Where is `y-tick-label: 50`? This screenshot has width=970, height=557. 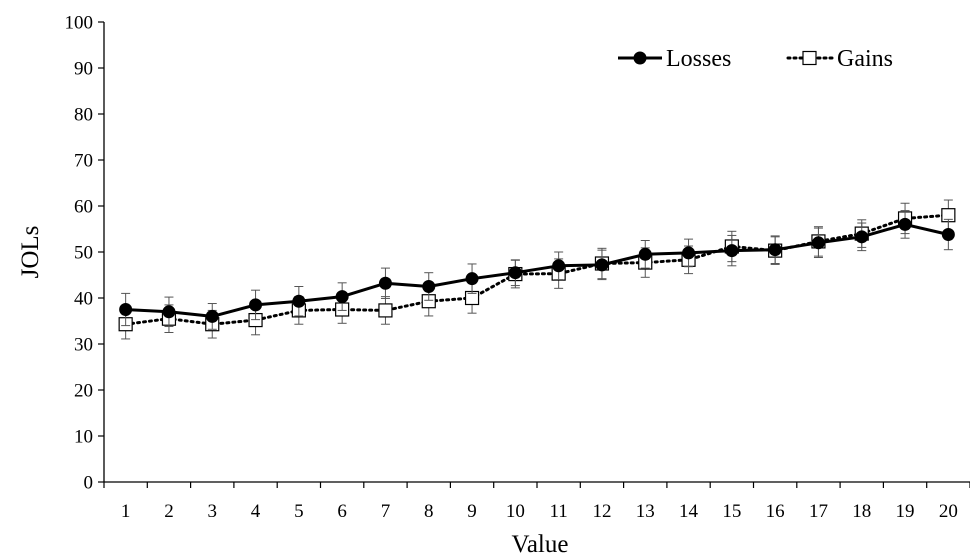 y-tick-label: 50 is located at coordinates (83, 253).